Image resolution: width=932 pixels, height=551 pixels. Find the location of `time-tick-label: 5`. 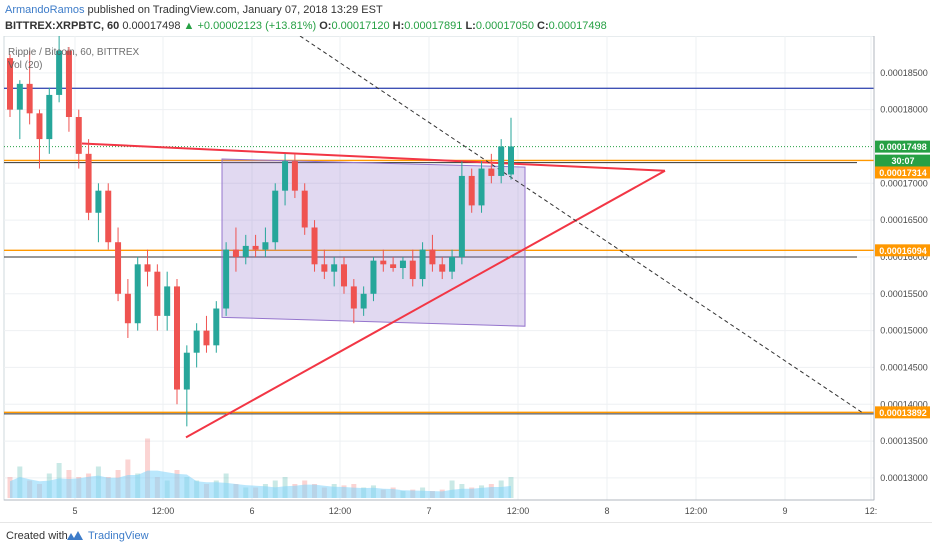

time-tick-label: 5 is located at coordinates (74, 511).